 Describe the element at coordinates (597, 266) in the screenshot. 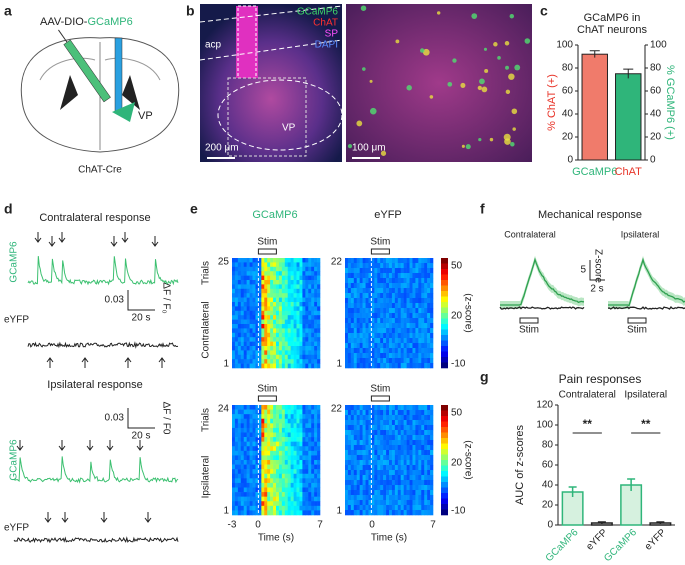

I see `scale-label: Z-score` at that location.